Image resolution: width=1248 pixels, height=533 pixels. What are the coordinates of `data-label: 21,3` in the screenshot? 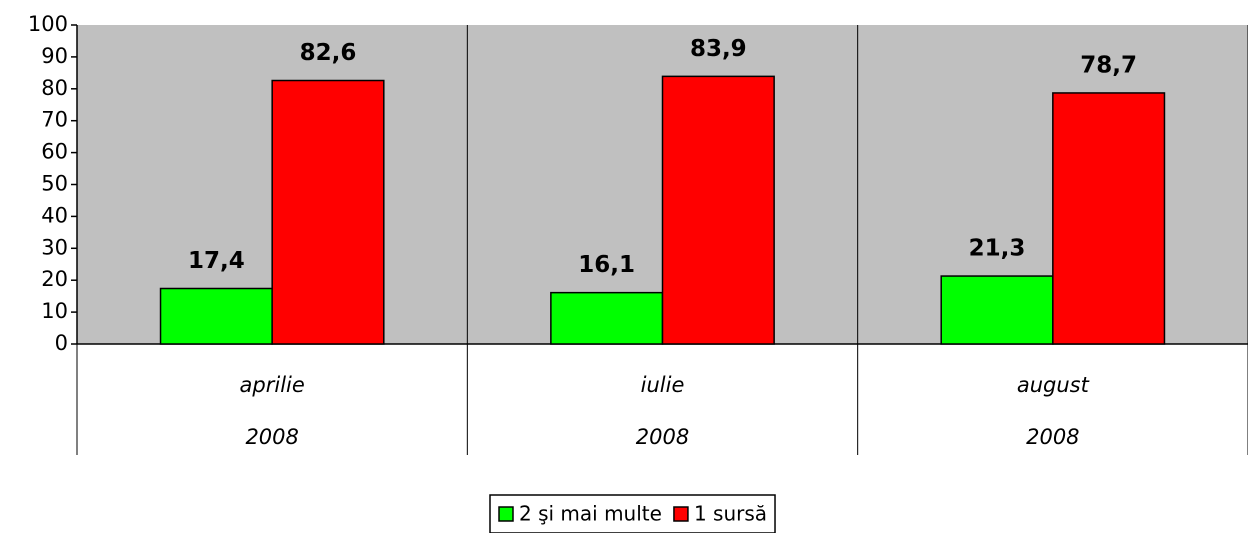 It's located at (997, 249).